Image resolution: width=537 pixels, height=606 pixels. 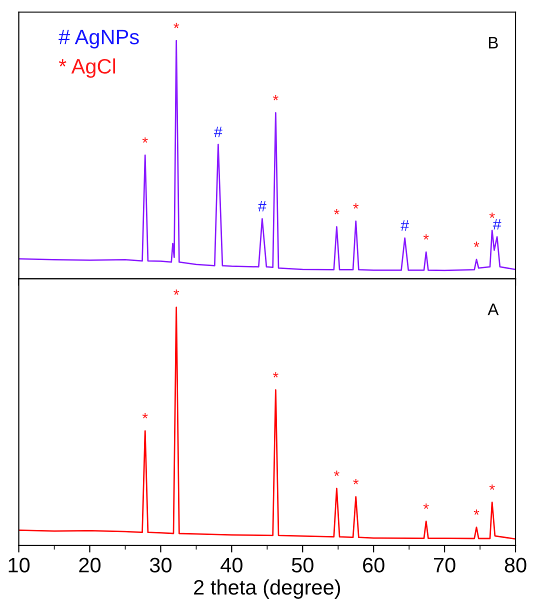 What do you see at coordinates (98, 39) in the screenshot?
I see `annotation: # AgNPs` at bounding box center [98, 39].